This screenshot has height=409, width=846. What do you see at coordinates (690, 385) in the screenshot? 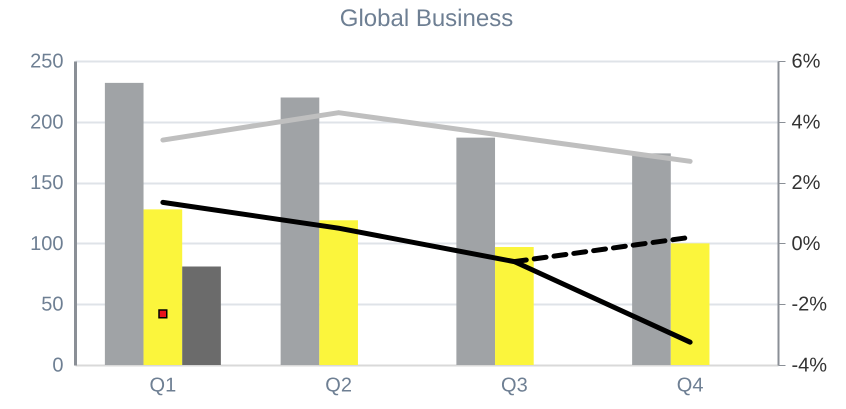
I see `x-tick-label: Q4` at bounding box center [690, 385].